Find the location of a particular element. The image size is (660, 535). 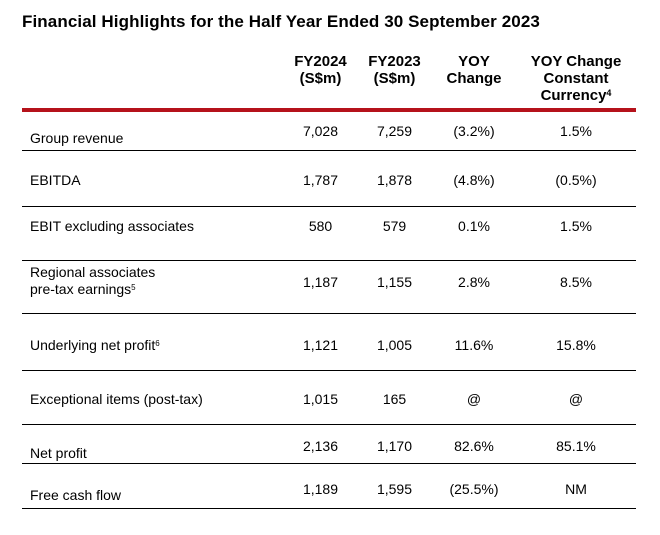

cell-fy2024: 1,121 is located at coordinates (320, 345).